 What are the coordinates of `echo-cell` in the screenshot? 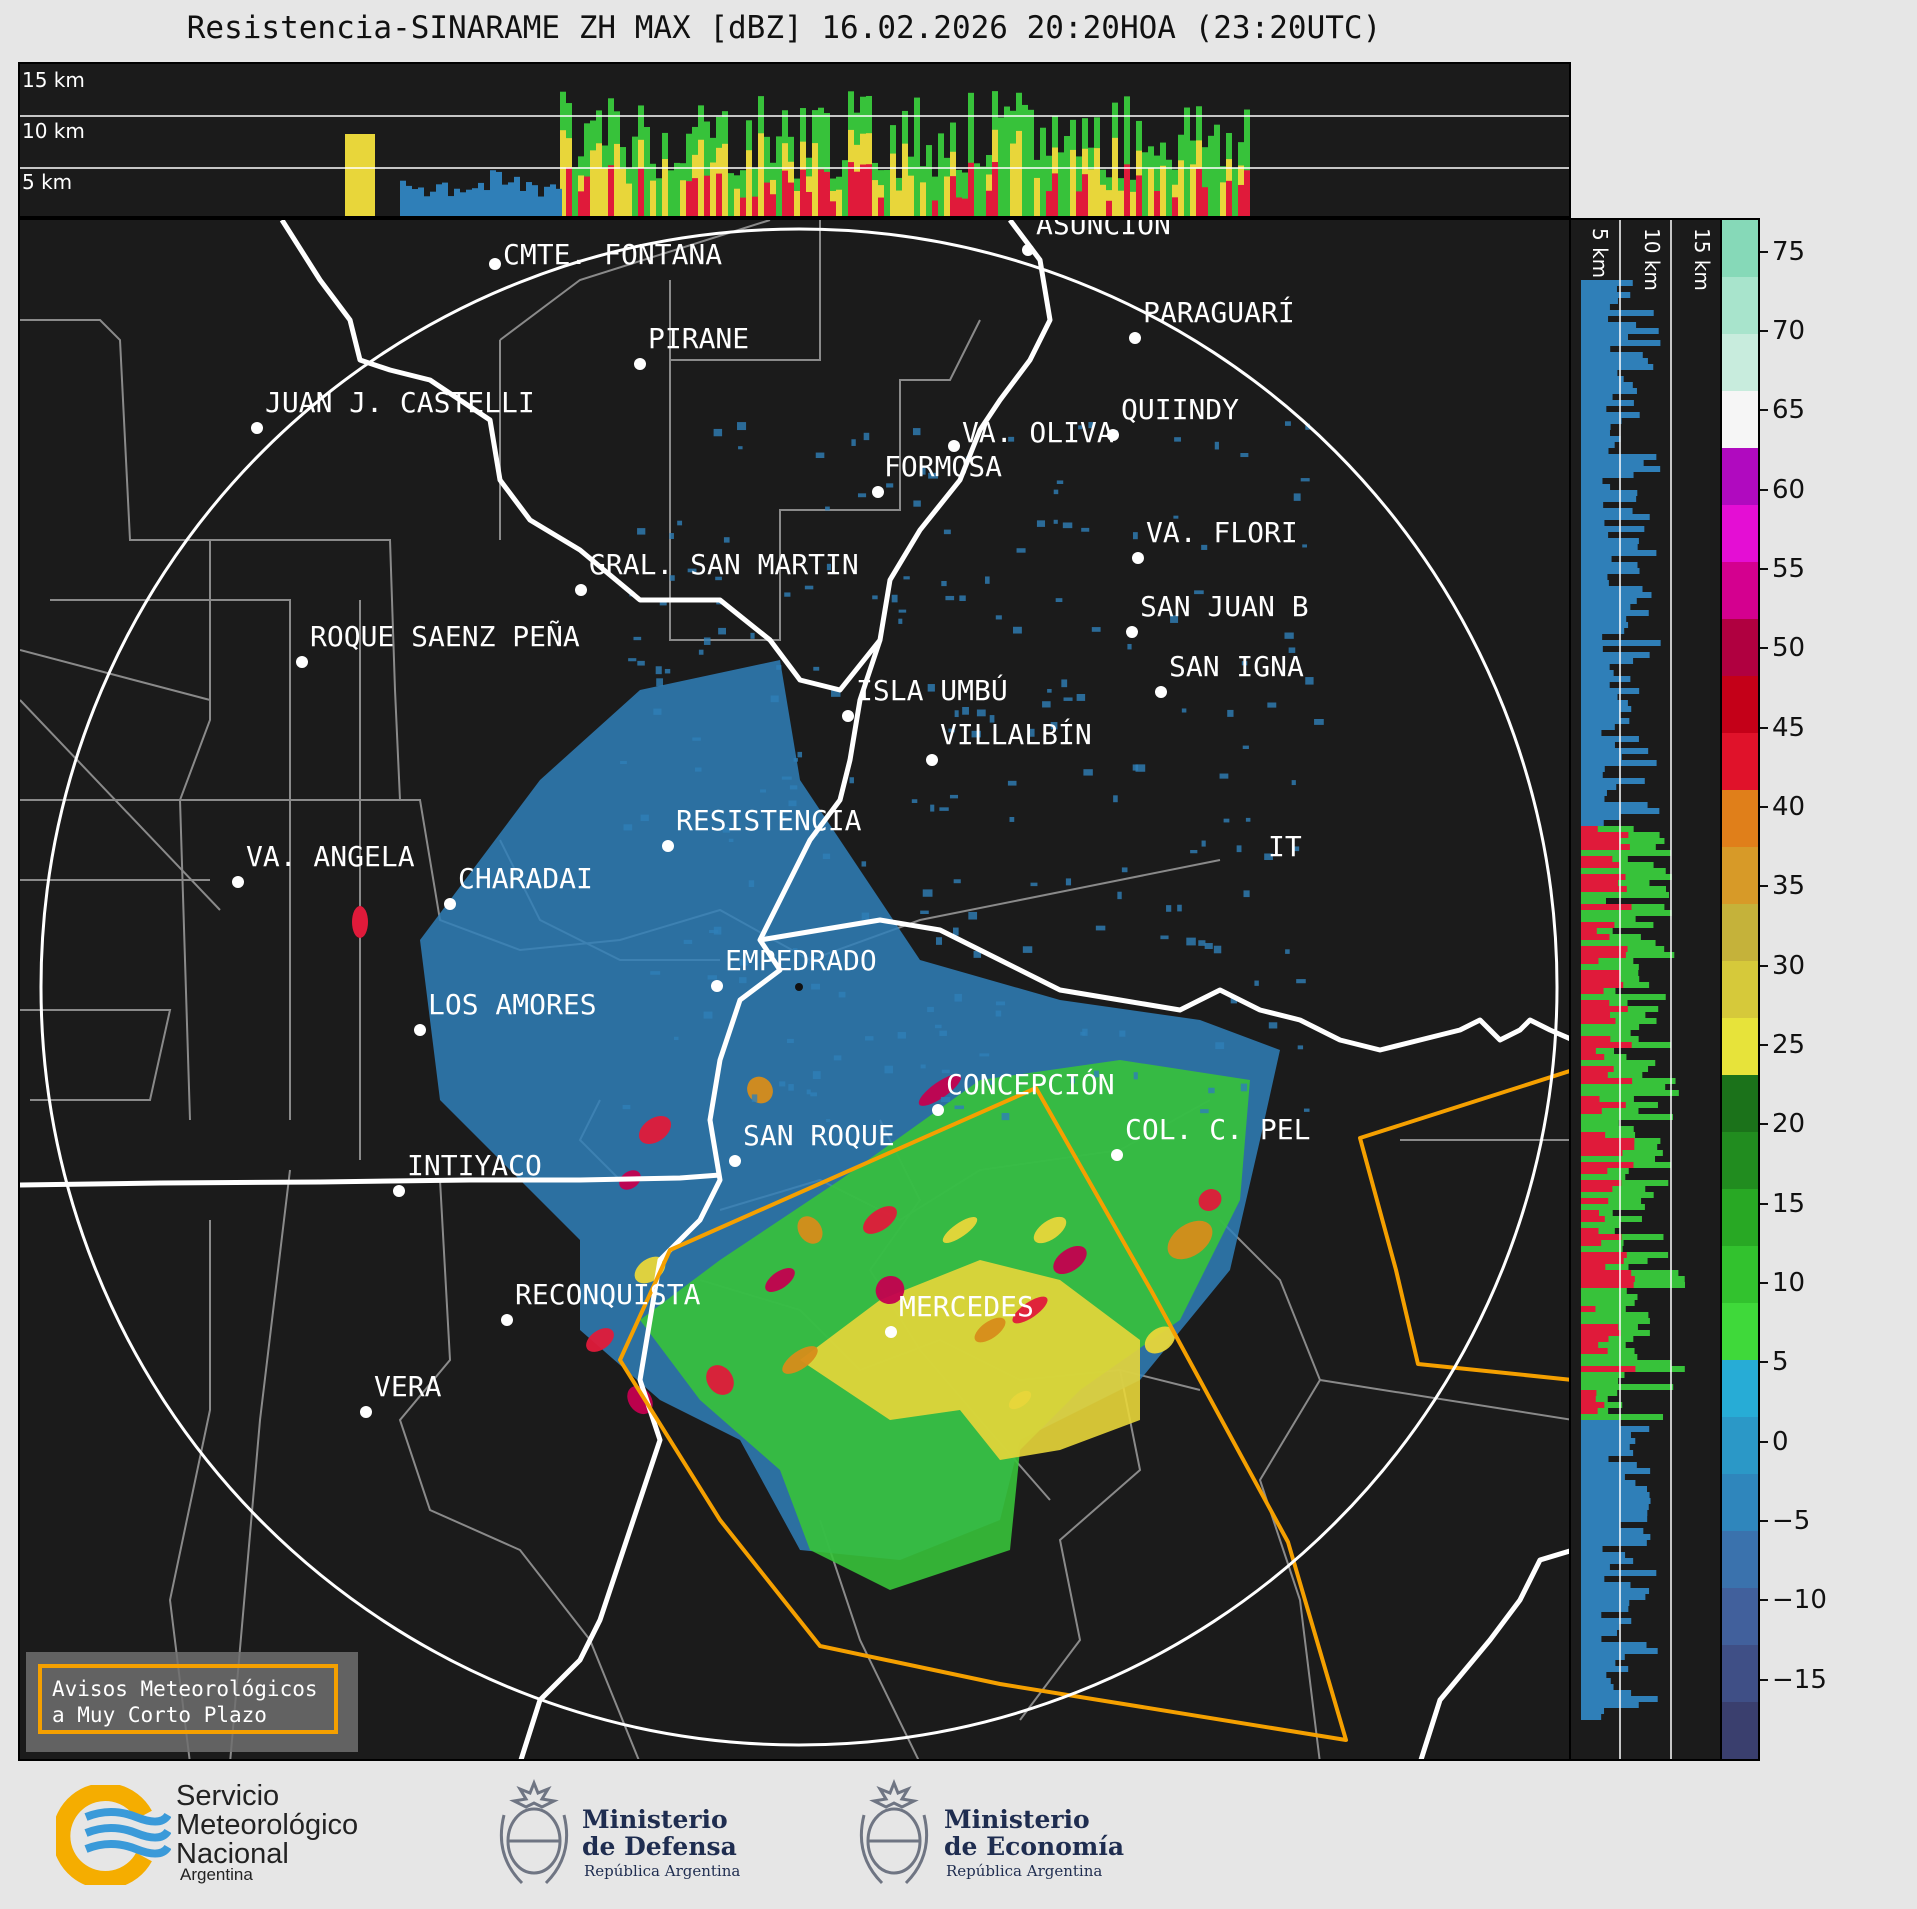 It's located at (990, 1330).